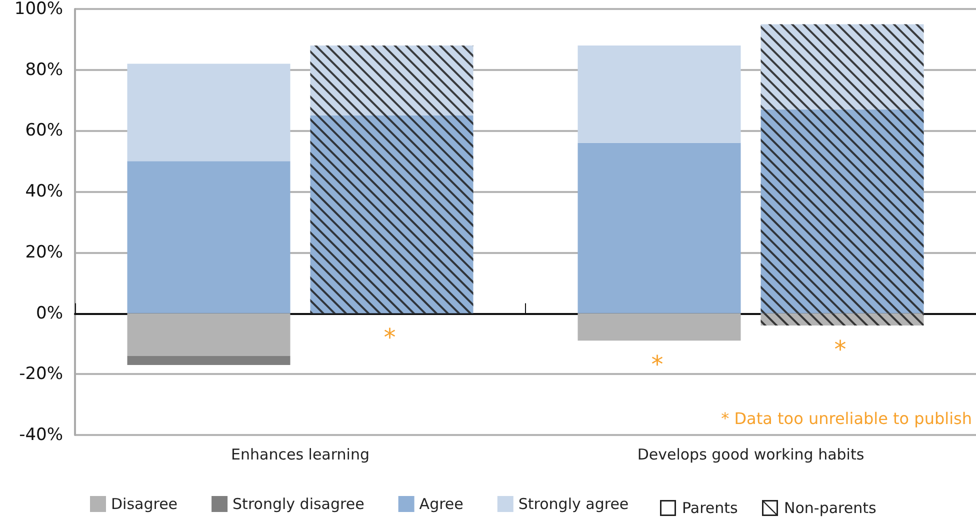 Image resolution: width=976 pixels, height=525 pixels. What do you see at coordinates (44, 70) in the screenshot?
I see `y-tick-label: 80%` at bounding box center [44, 70].